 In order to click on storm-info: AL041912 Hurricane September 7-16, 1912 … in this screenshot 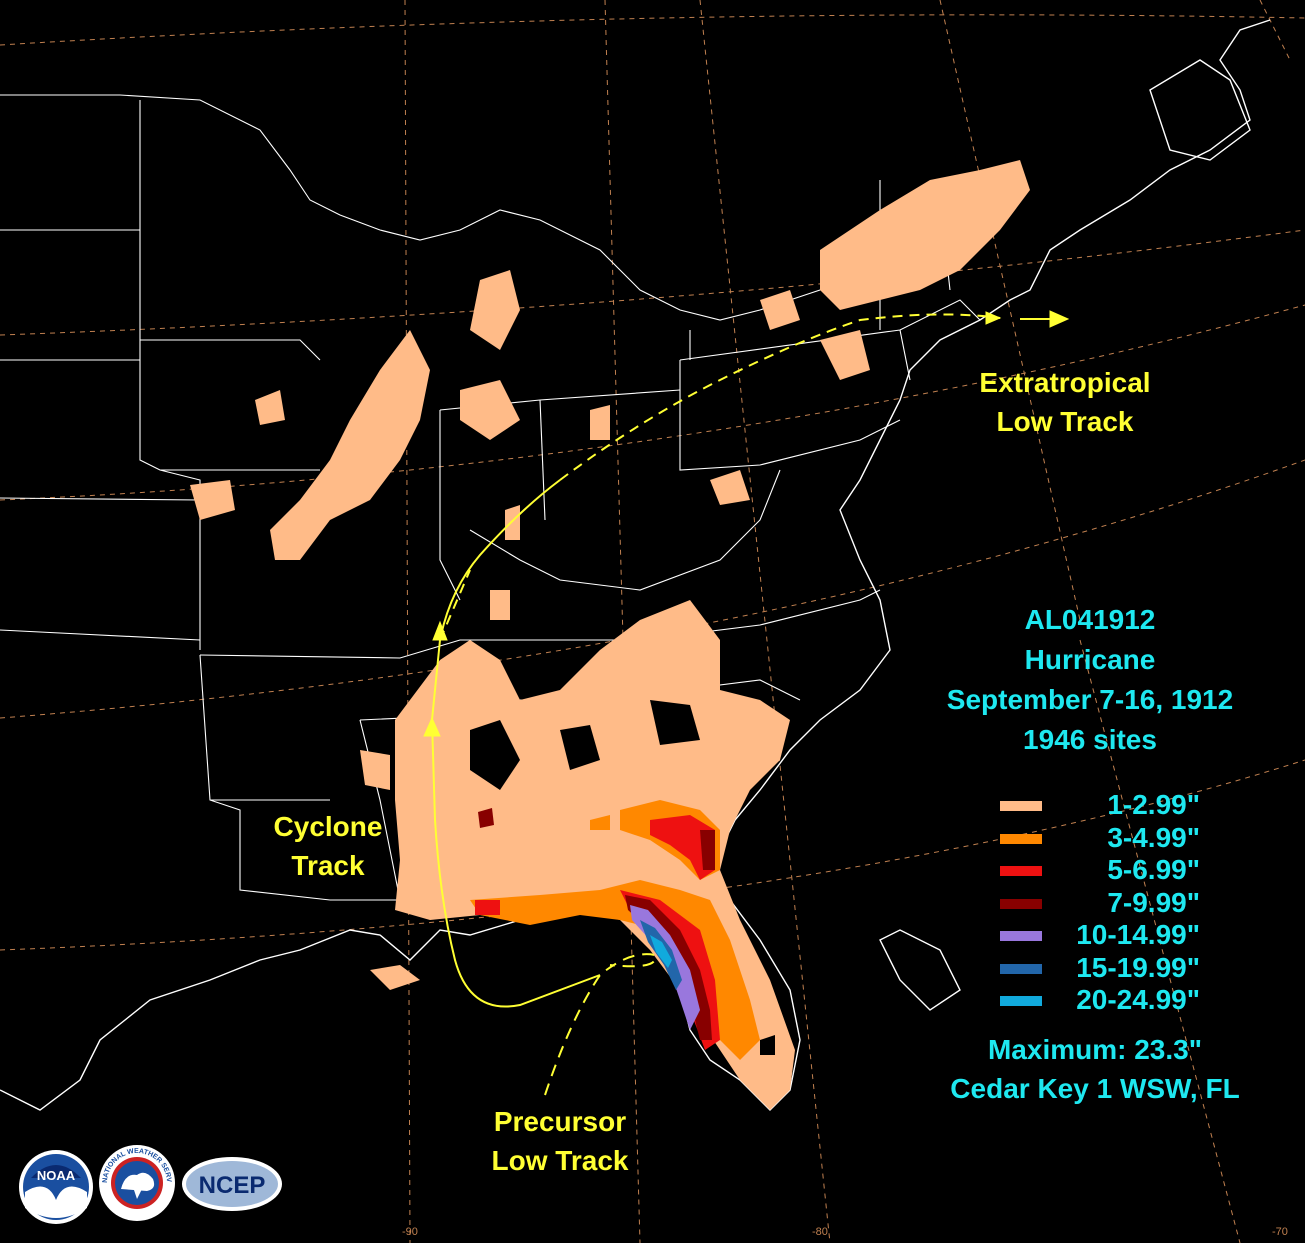, I will do `click(1090, 680)`.